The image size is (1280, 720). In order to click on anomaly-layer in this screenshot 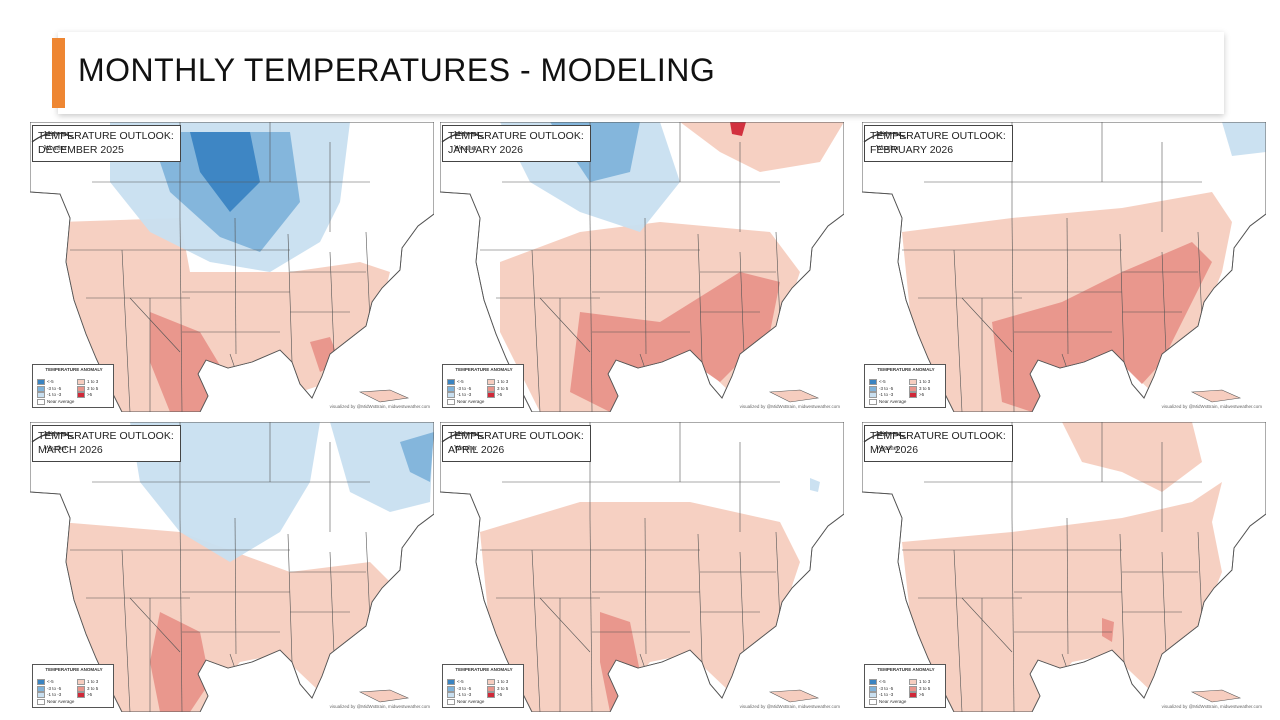, I will do `click(247, 567)`.